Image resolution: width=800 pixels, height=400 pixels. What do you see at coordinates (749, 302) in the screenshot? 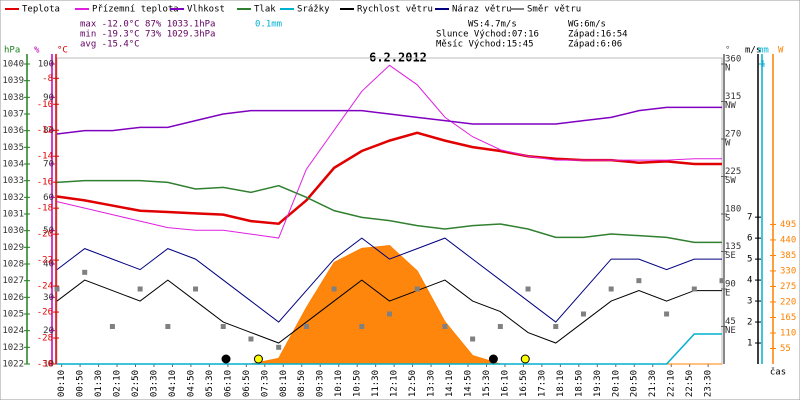
I see `y-tick-label: 3` at bounding box center [749, 302].